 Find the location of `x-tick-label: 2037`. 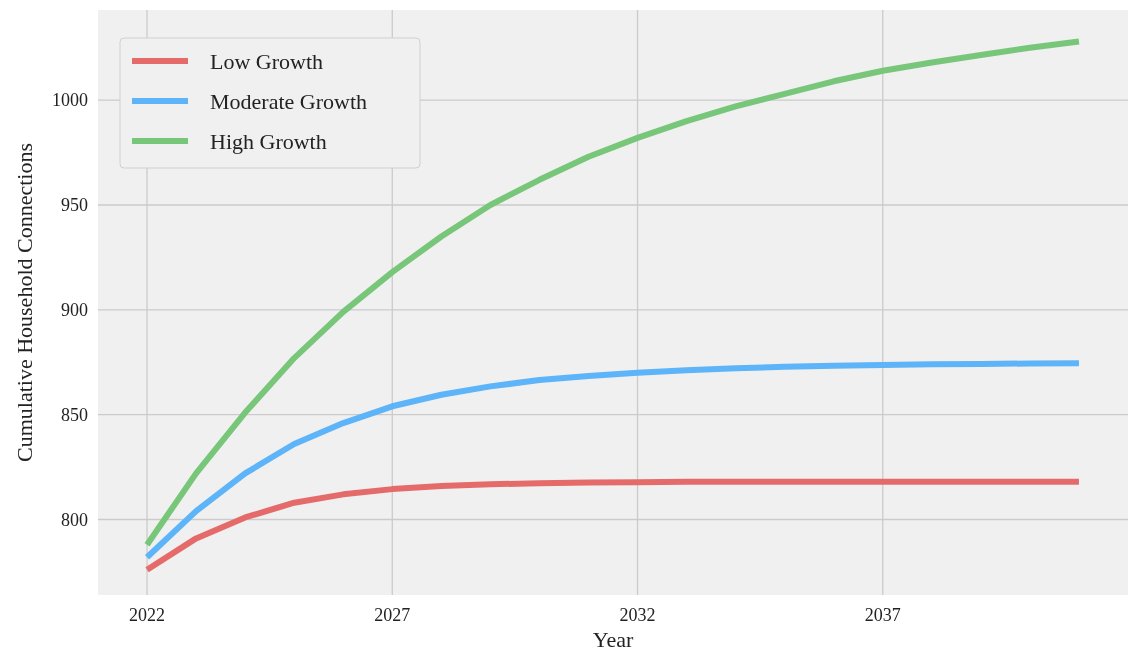

x-tick-label: 2037 is located at coordinates (882, 615).